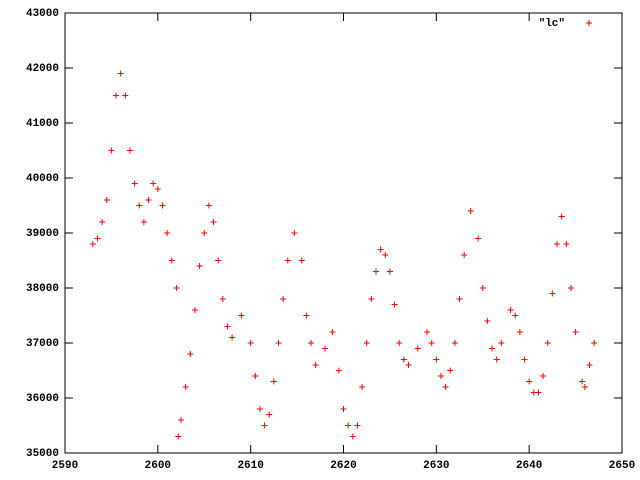 The width and height of the screenshot is (640, 480). Describe the element at coordinates (42, 234) in the screenshot. I see `y-tick-label: 39000` at that location.